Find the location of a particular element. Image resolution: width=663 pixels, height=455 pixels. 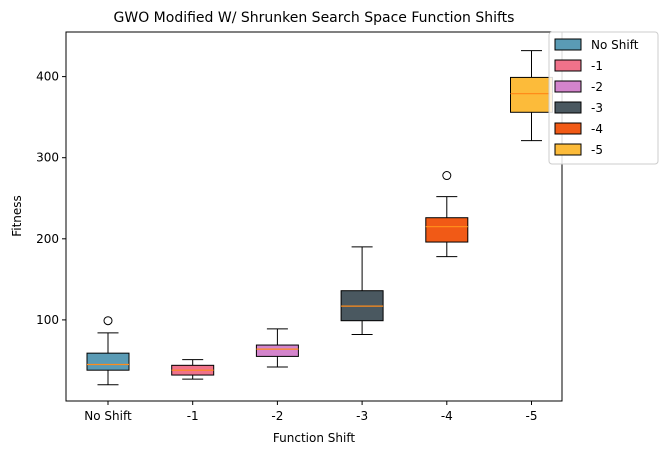

legend-item: -3 is located at coordinates (578, 108).